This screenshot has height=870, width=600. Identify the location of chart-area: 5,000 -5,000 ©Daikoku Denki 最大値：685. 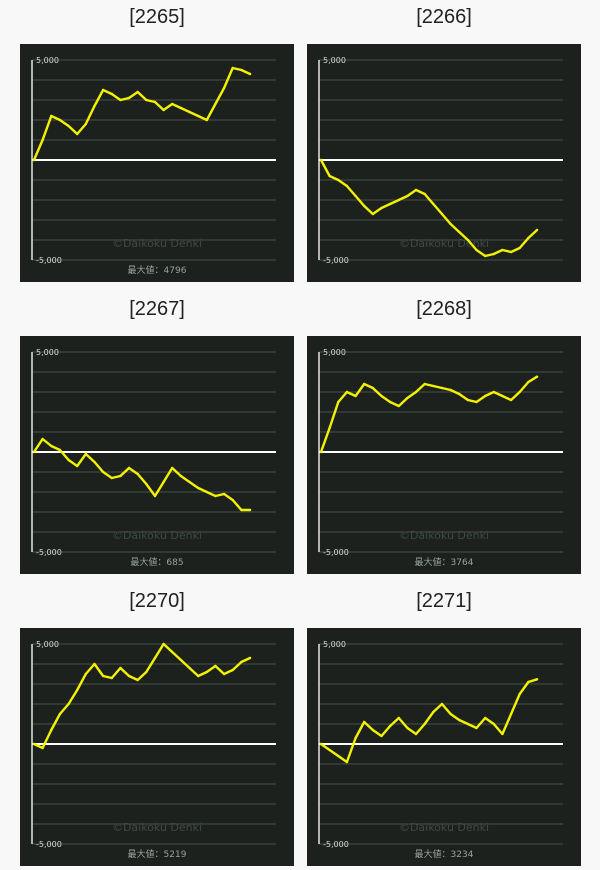
(157, 455).